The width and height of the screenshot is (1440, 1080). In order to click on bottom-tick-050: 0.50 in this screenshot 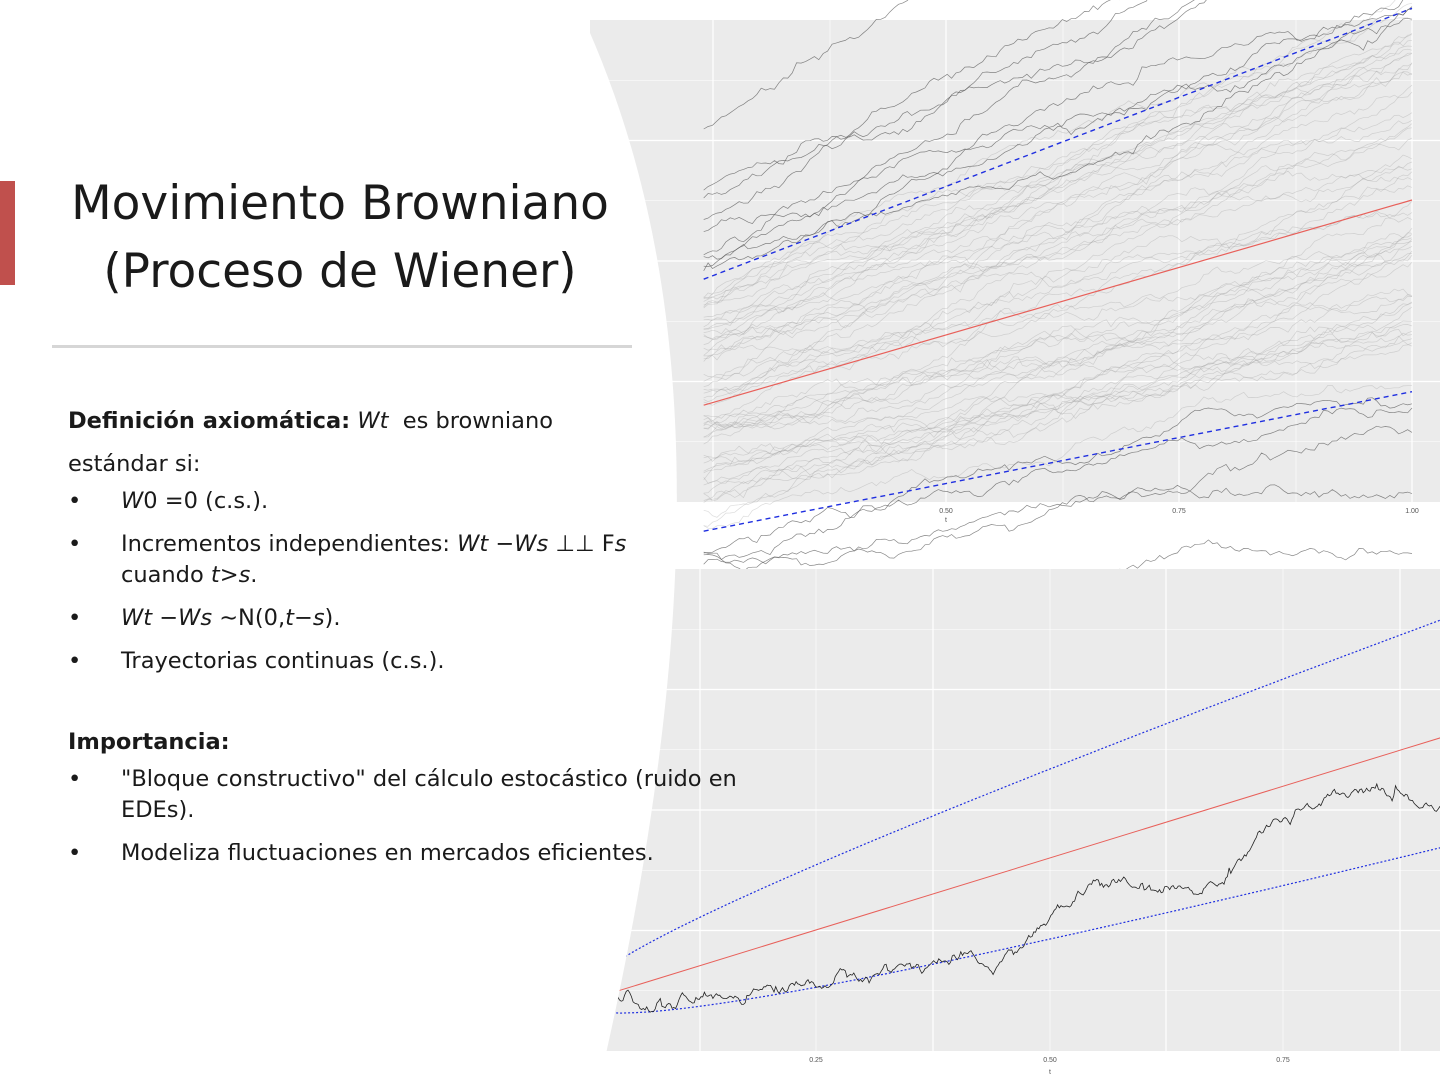, I will do `click(1050, 1060)`.